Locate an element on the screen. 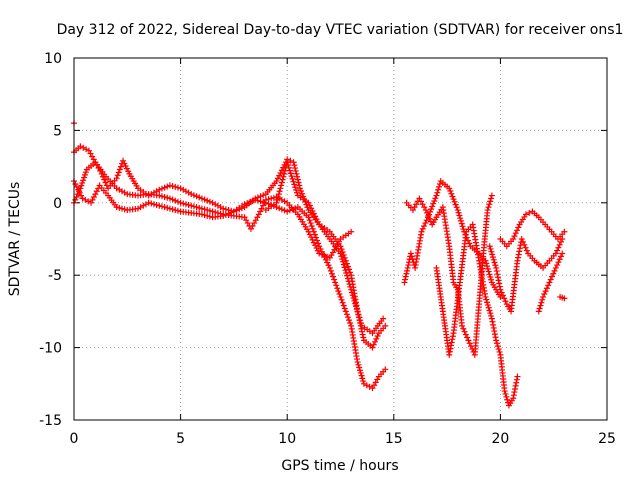  x-tick-label: 5 is located at coordinates (180, 439).